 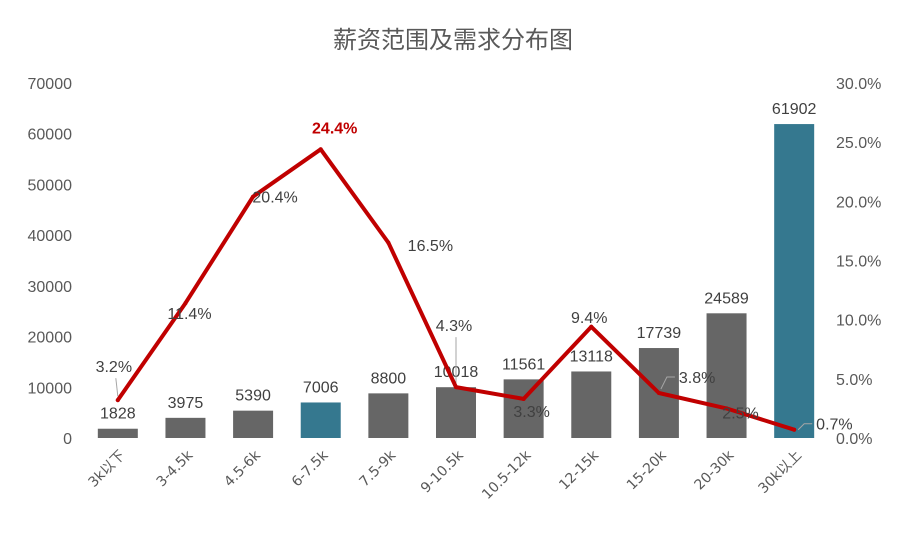 What do you see at coordinates (858, 321) in the screenshot?
I see `right-axis-tick: 10.0%` at bounding box center [858, 321].